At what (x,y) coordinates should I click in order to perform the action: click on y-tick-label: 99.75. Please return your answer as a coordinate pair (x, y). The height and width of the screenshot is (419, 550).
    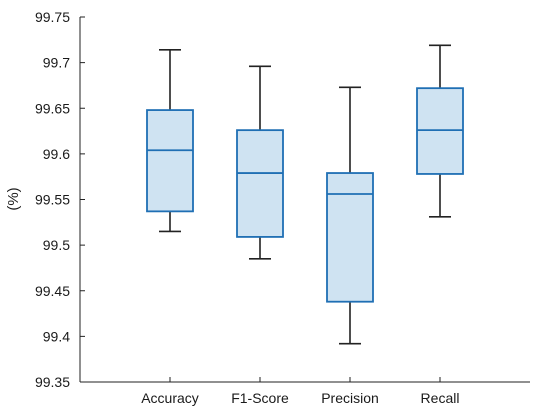
    Looking at the image, I should click on (52, 17).